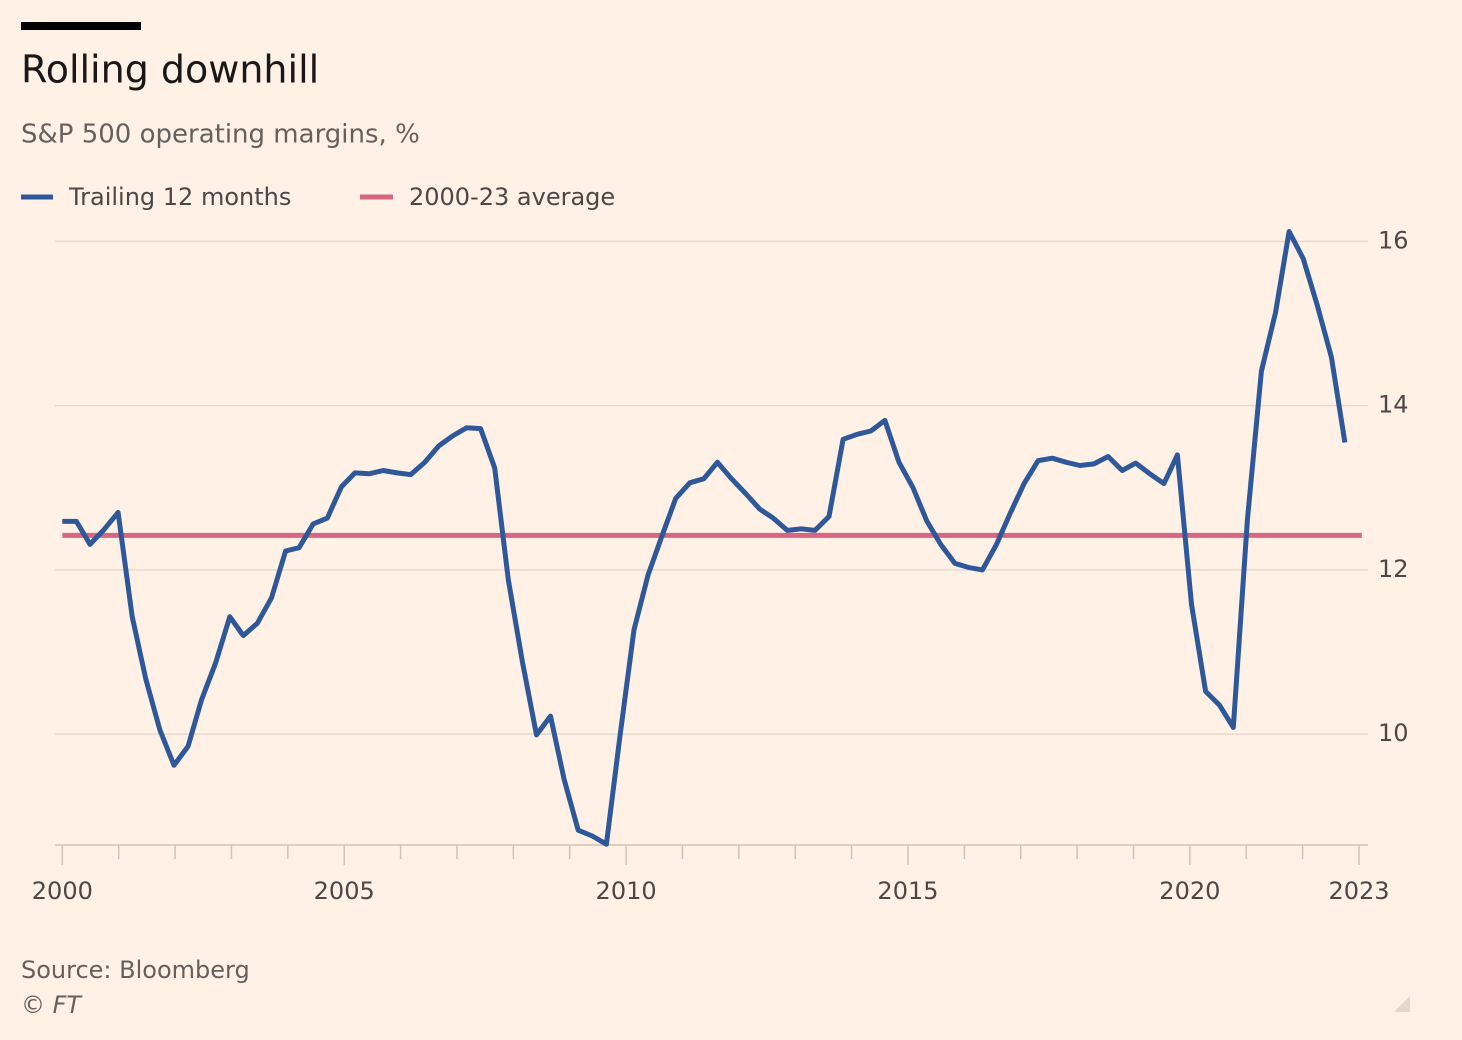  Describe the element at coordinates (179, 197) in the screenshot. I see `legend-label: Trailing 12 months` at that location.